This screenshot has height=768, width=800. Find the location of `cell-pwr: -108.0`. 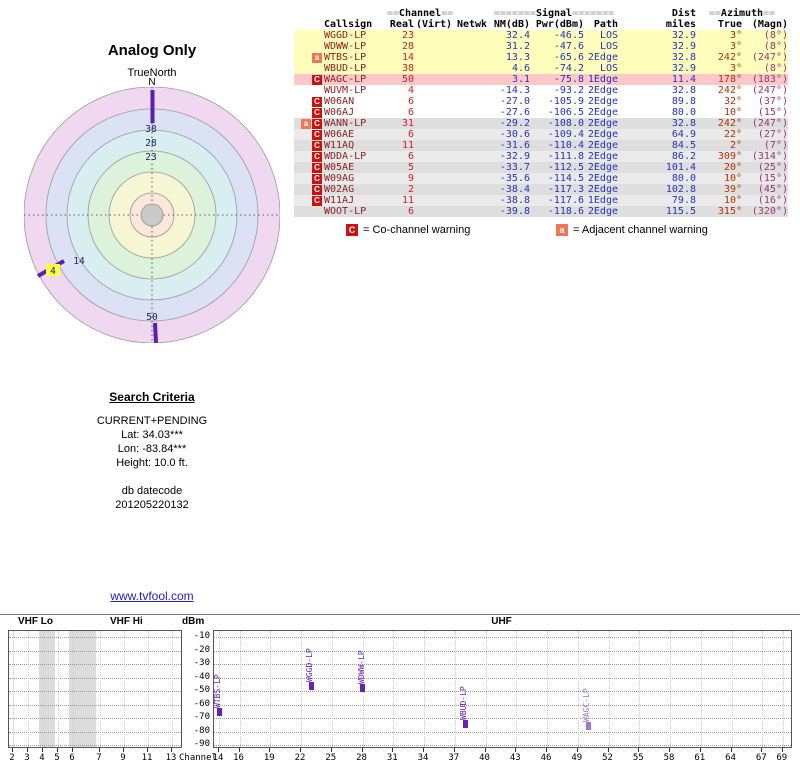

cell-pwr: -108.0 is located at coordinates (565, 123).